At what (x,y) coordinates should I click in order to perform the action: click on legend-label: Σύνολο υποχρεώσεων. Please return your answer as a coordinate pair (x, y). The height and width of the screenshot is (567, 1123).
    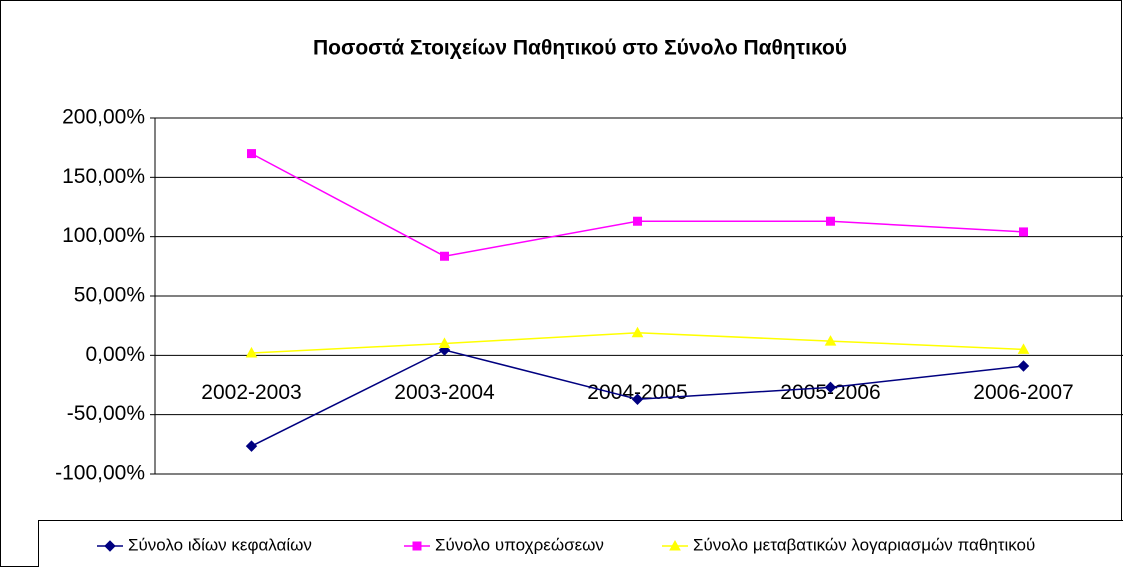
    Looking at the image, I should click on (519, 544).